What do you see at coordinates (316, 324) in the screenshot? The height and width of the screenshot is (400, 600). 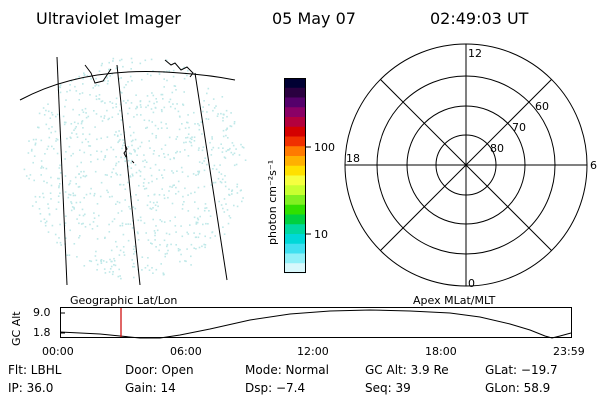 I see `orbit-altitude-curve` at bounding box center [316, 324].